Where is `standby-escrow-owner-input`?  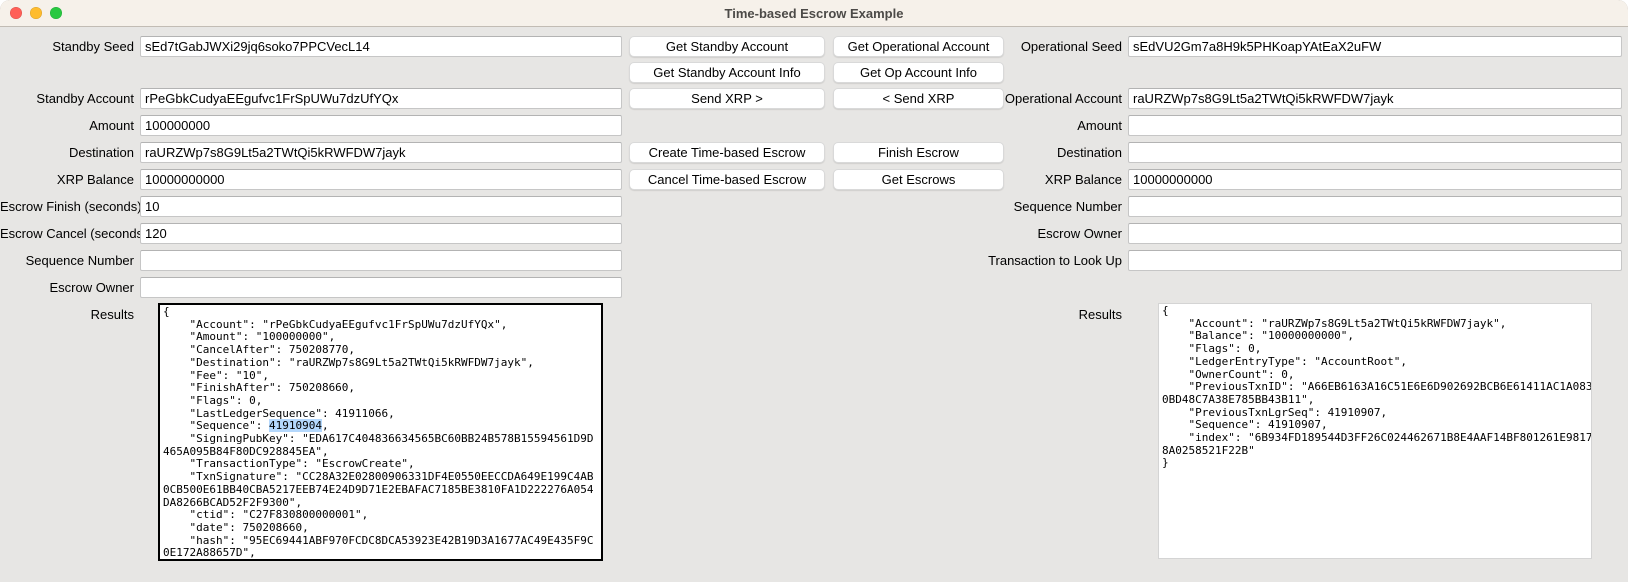
standby-escrow-owner-input is located at coordinates (381, 287).